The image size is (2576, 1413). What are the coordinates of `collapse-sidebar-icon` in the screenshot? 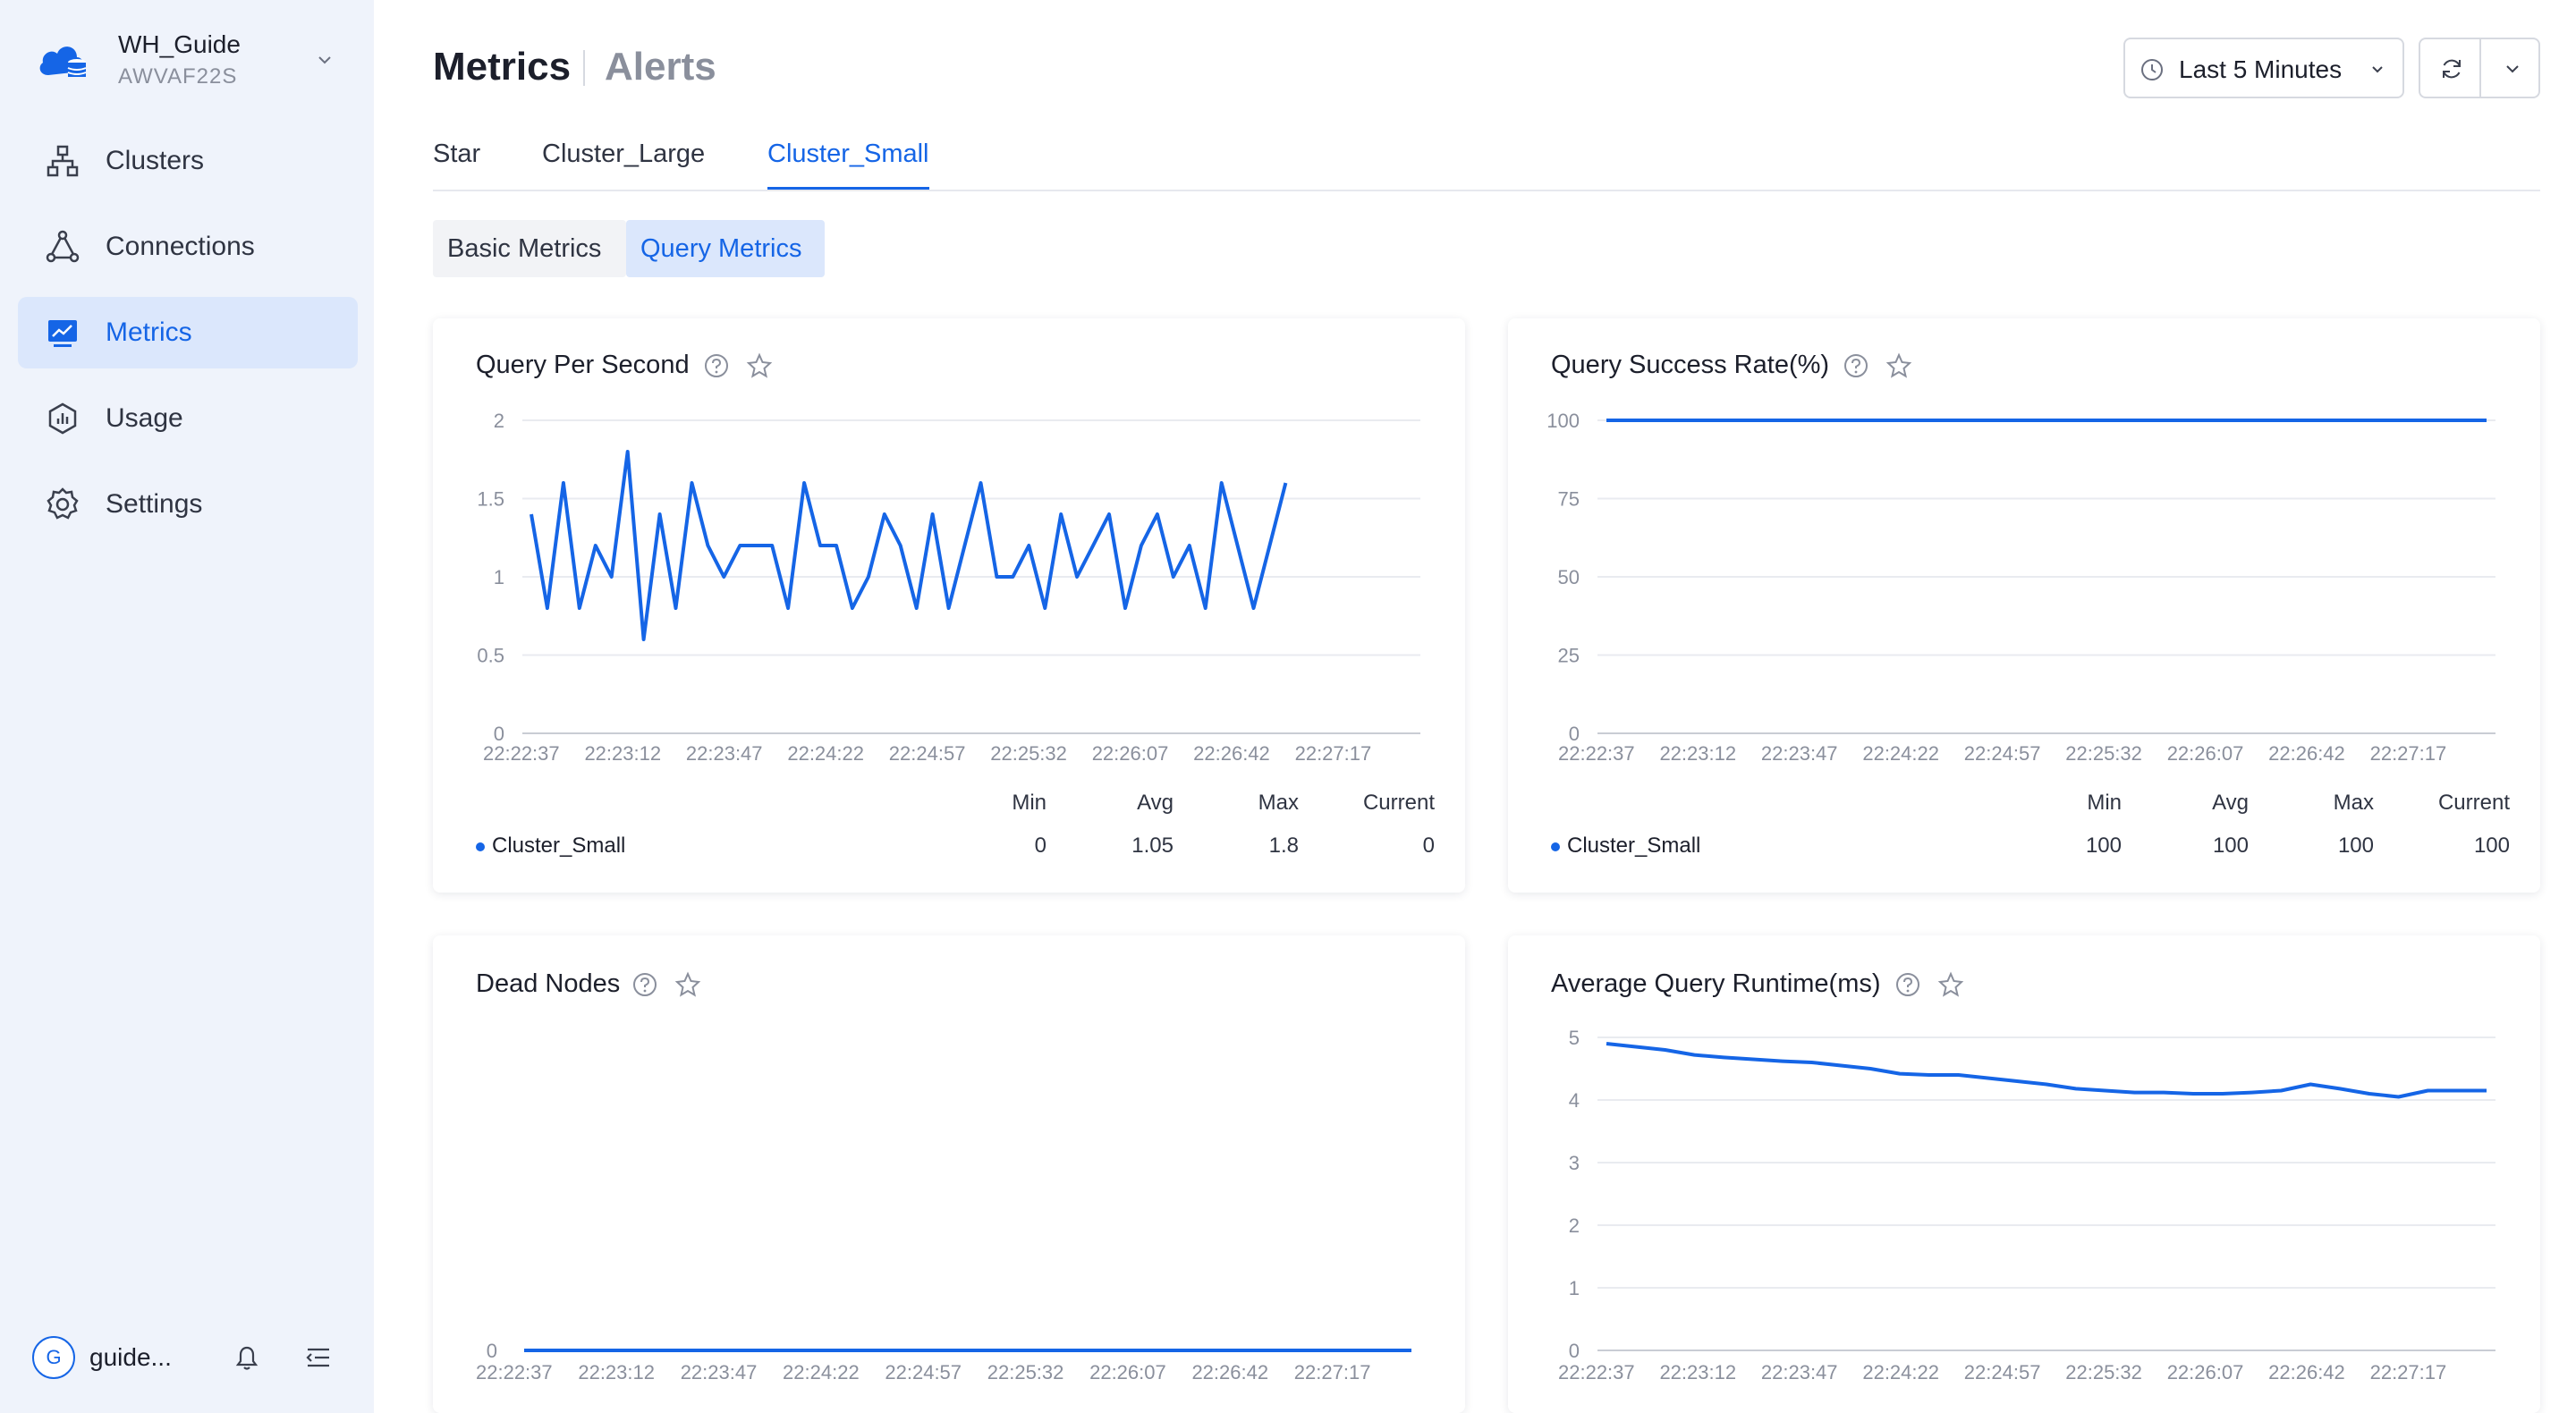 It's located at (318, 1357).